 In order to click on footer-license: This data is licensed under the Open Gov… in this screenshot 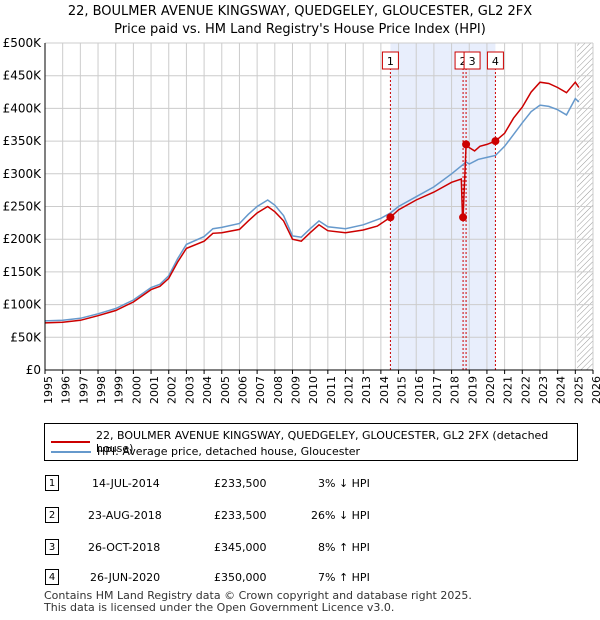, I will do `click(219, 607)`.